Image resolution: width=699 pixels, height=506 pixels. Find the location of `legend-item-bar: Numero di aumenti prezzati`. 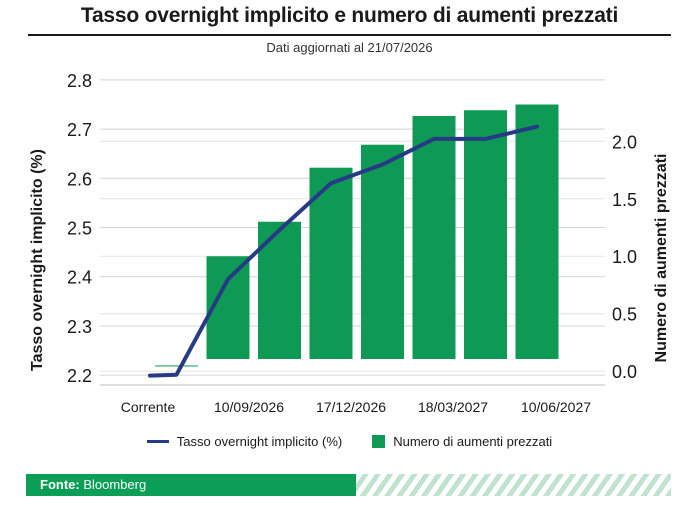

legend-item-bar: Numero di aumenti prezzati is located at coordinates (462, 441).